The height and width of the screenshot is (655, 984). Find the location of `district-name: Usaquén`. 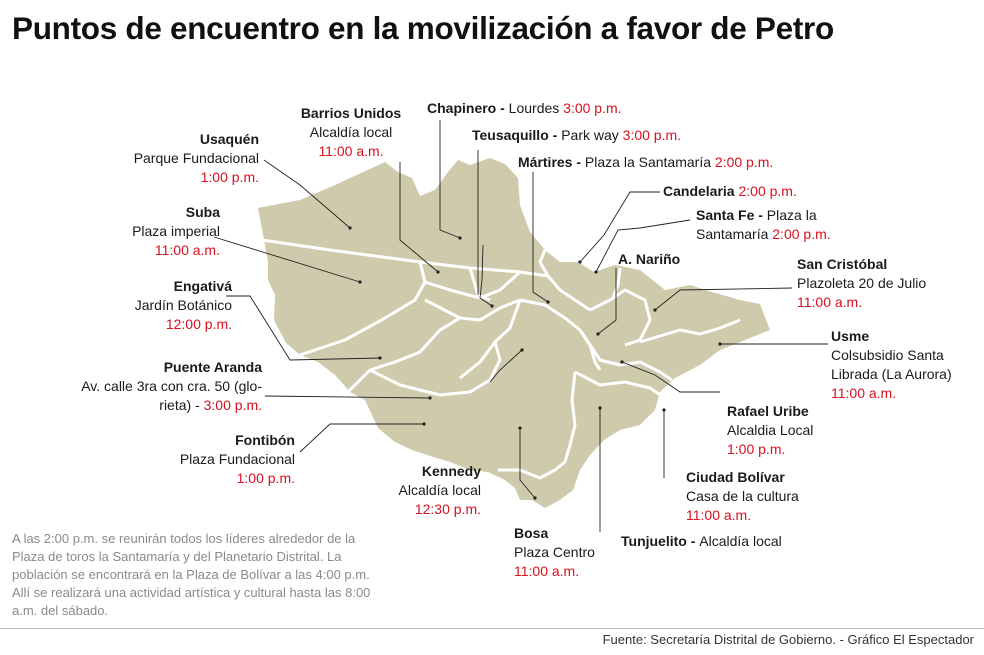

district-name: Usaquén is located at coordinates (229, 139).